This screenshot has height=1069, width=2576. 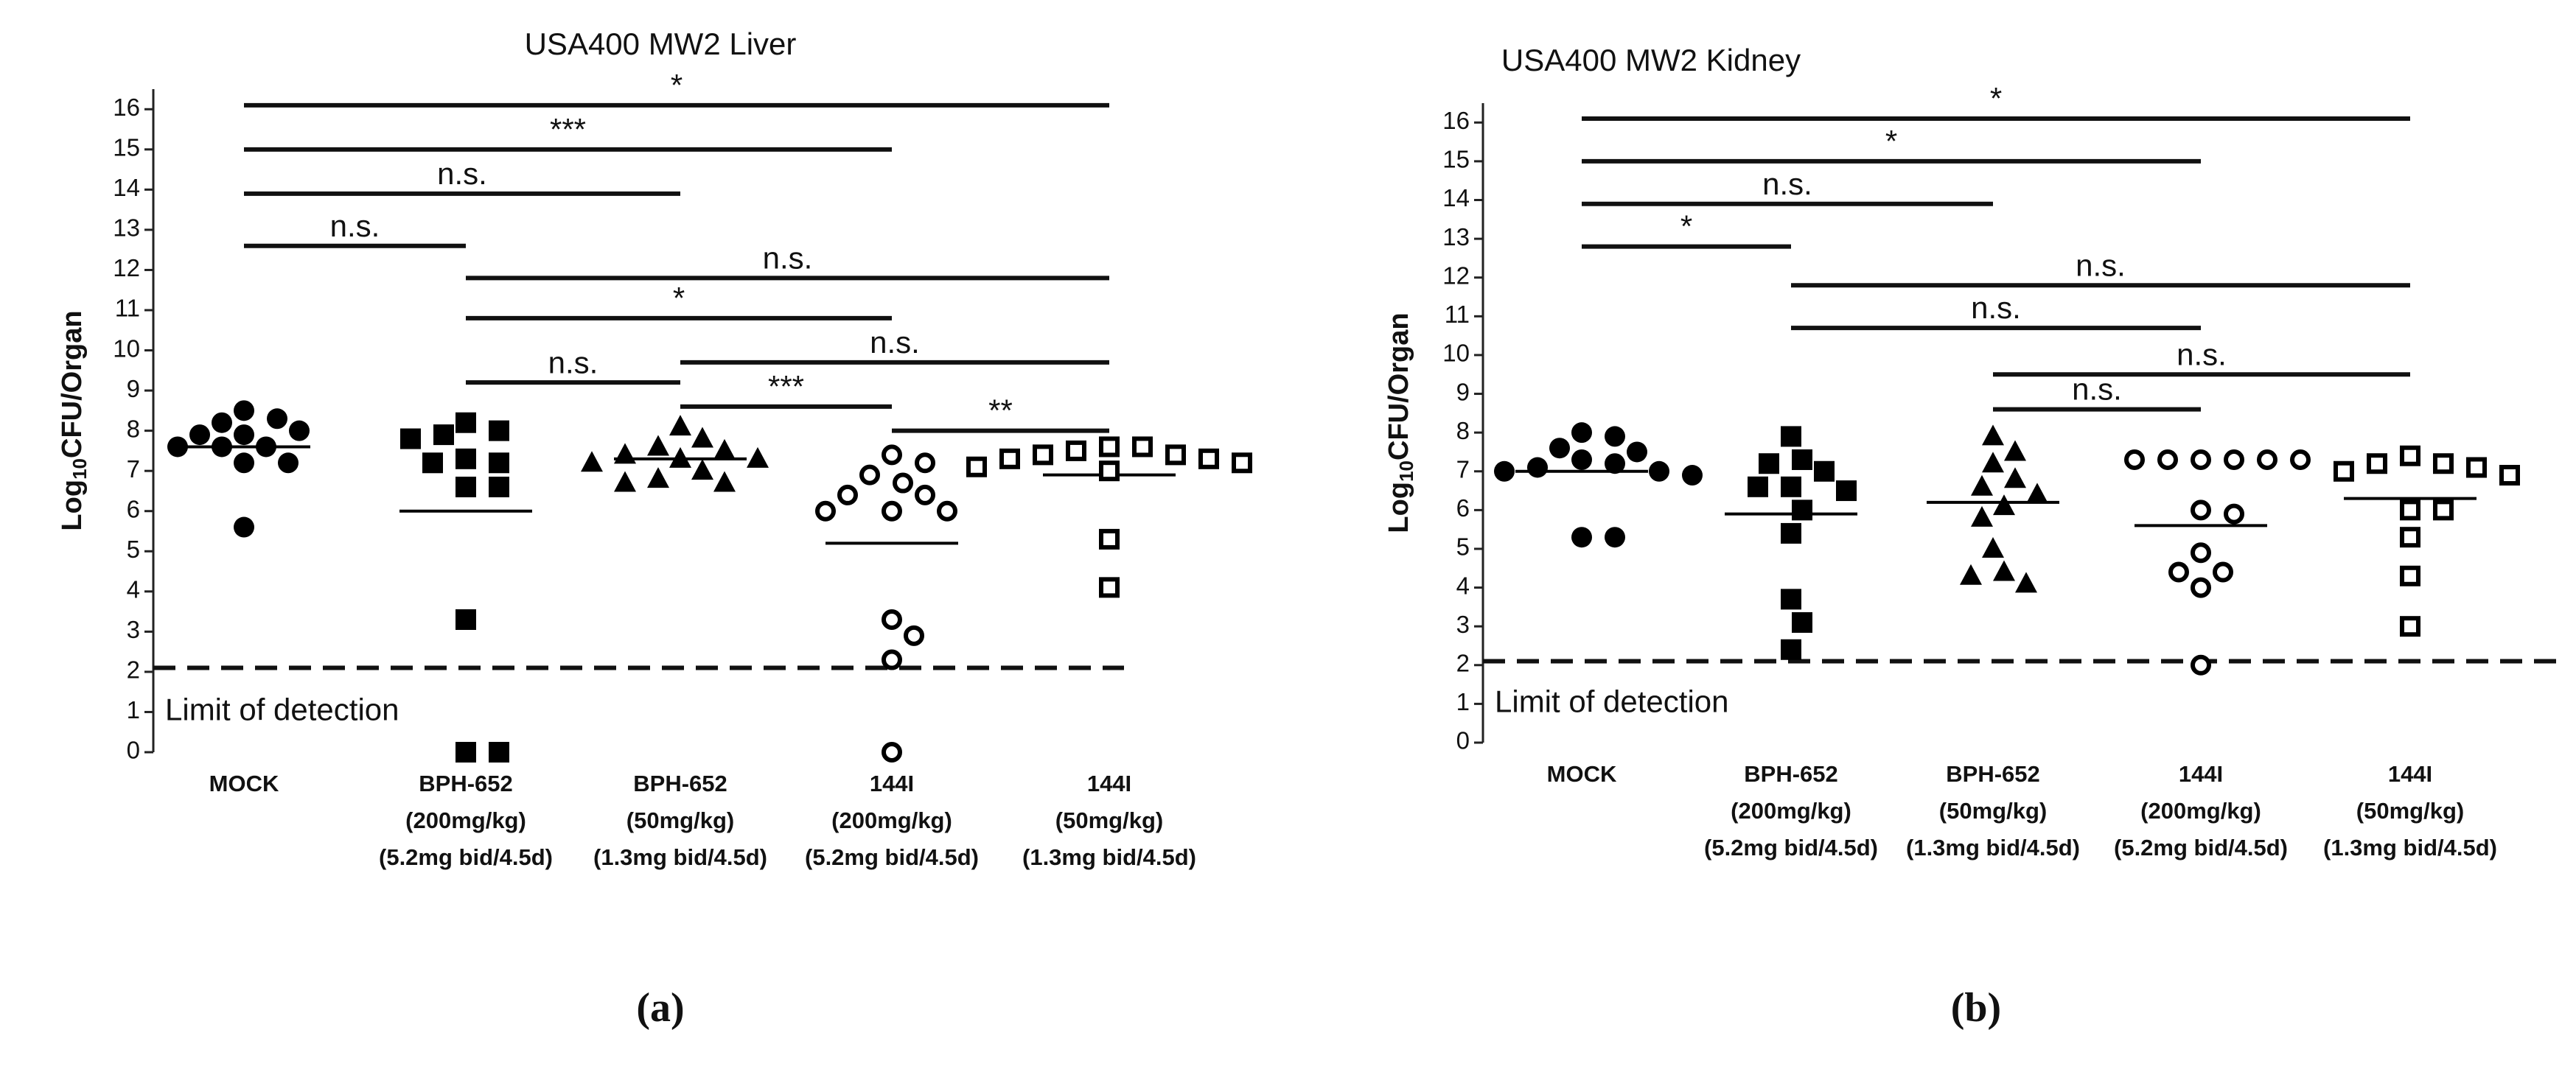 What do you see at coordinates (1463, 585) in the screenshot?
I see `y-tick-label: 4` at bounding box center [1463, 585].